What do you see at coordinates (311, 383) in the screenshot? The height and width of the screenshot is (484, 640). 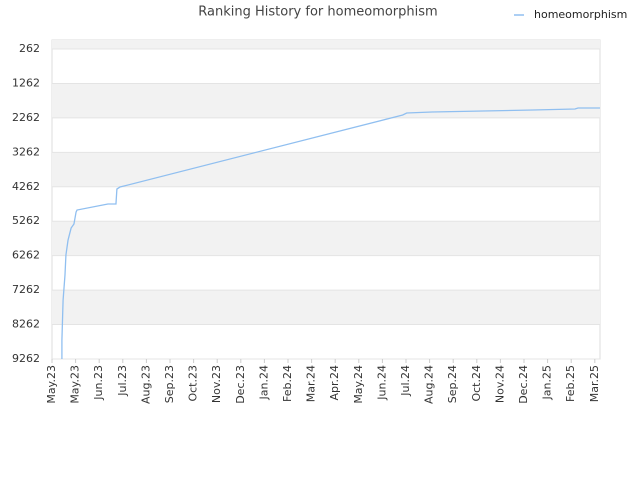 I see `x-tick-label: Mar.24` at bounding box center [311, 383].